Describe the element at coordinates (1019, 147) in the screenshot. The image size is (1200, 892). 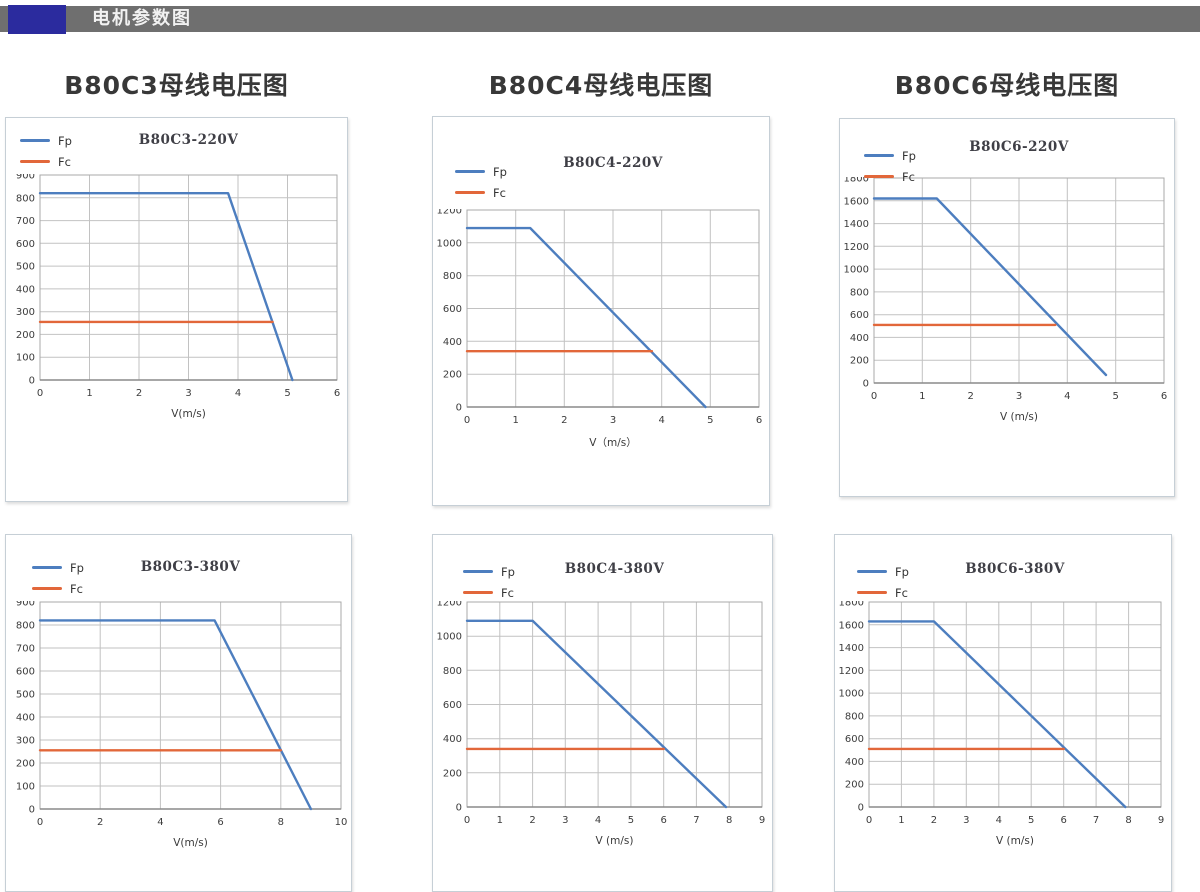
I see `chart-title: B80C6-220V` at that location.